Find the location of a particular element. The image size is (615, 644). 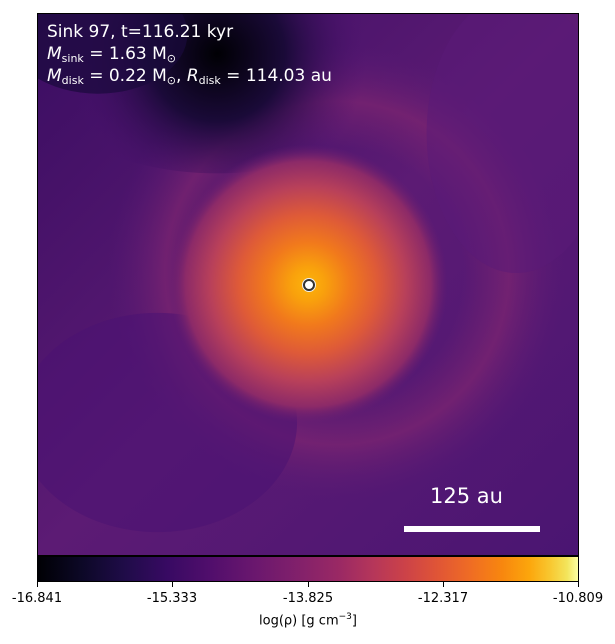

colorbar-tick-label: -16.841 is located at coordinates (37, 598).